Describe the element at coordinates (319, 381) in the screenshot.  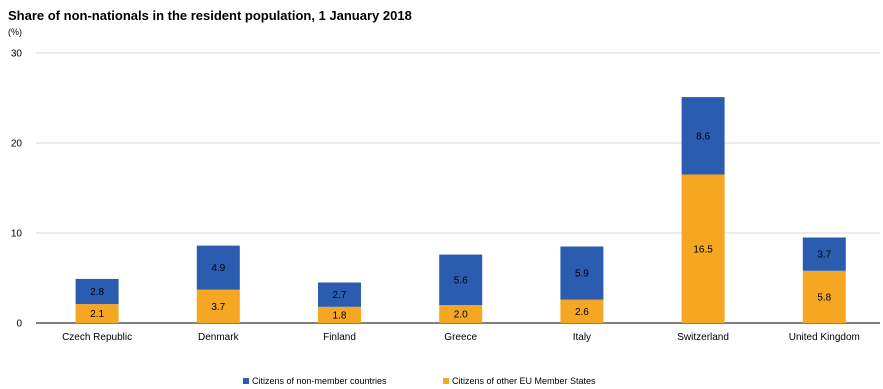
I see `legend-label: Citizens of non-member countries` at that location.